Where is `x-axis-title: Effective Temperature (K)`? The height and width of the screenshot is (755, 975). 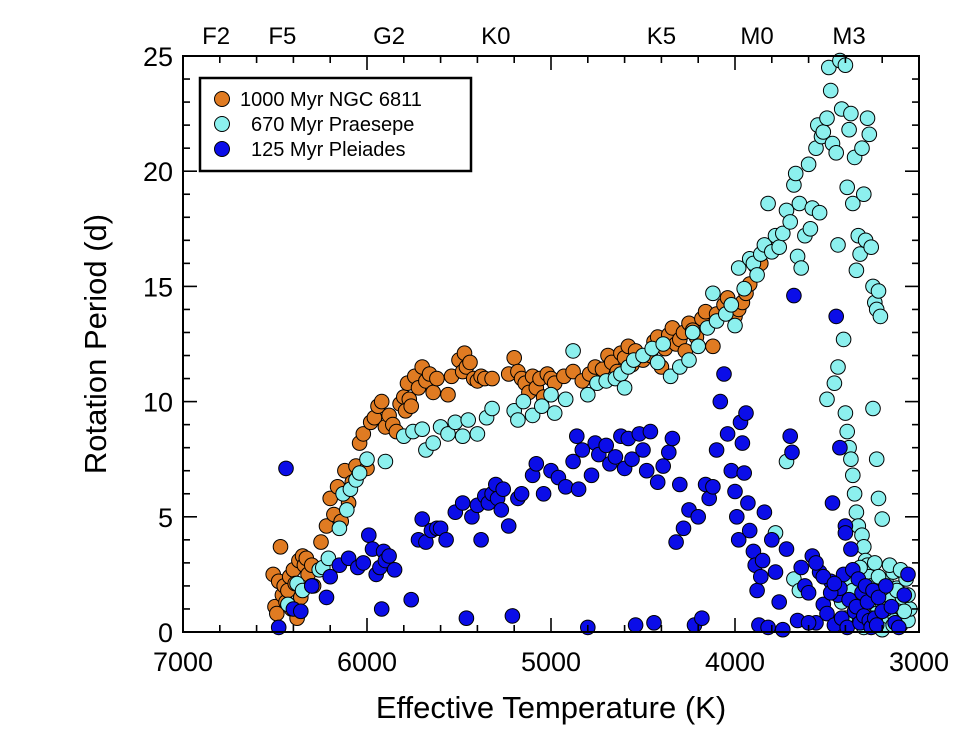
x-axis-title: Effective Temperature (K) is located at coordinates (551, 707).